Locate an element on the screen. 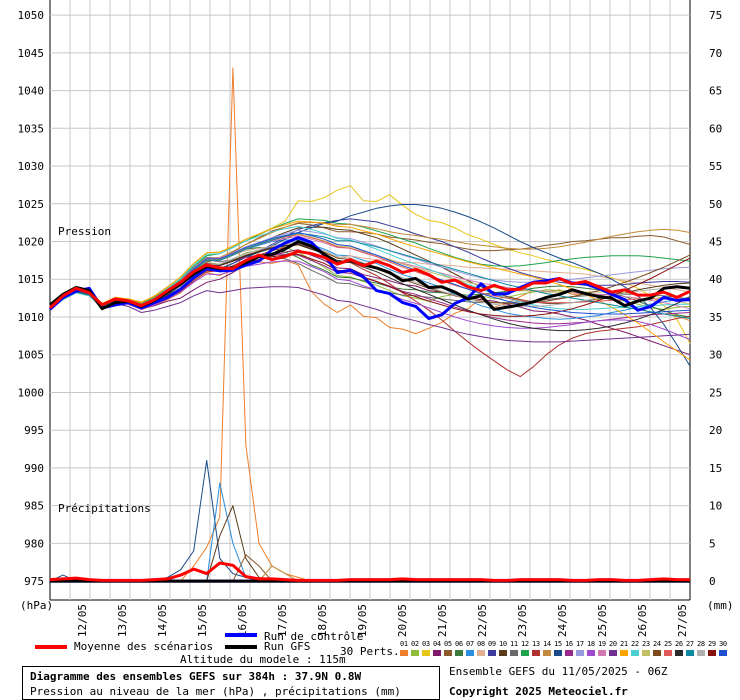  main-line-moyenne-des-sc-narios is located at coordinates (369, 279).